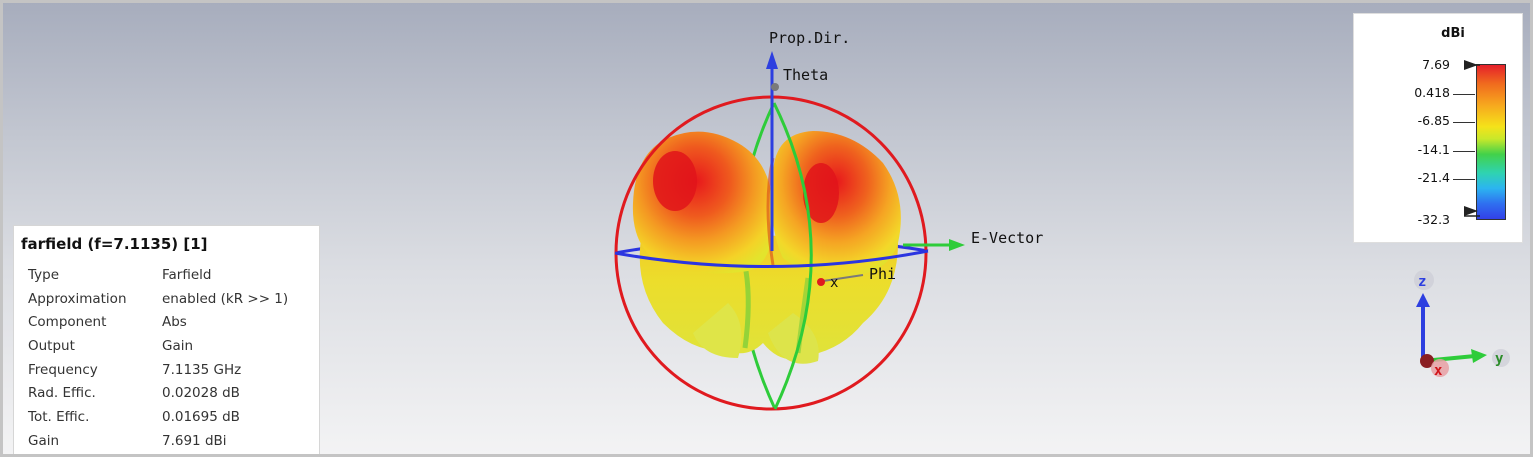  Describe the element at coordinates (158, 393) in the screenshot. I see `info-row-rad-effic: Rad. Effic. 0.02028 dB` at that location.